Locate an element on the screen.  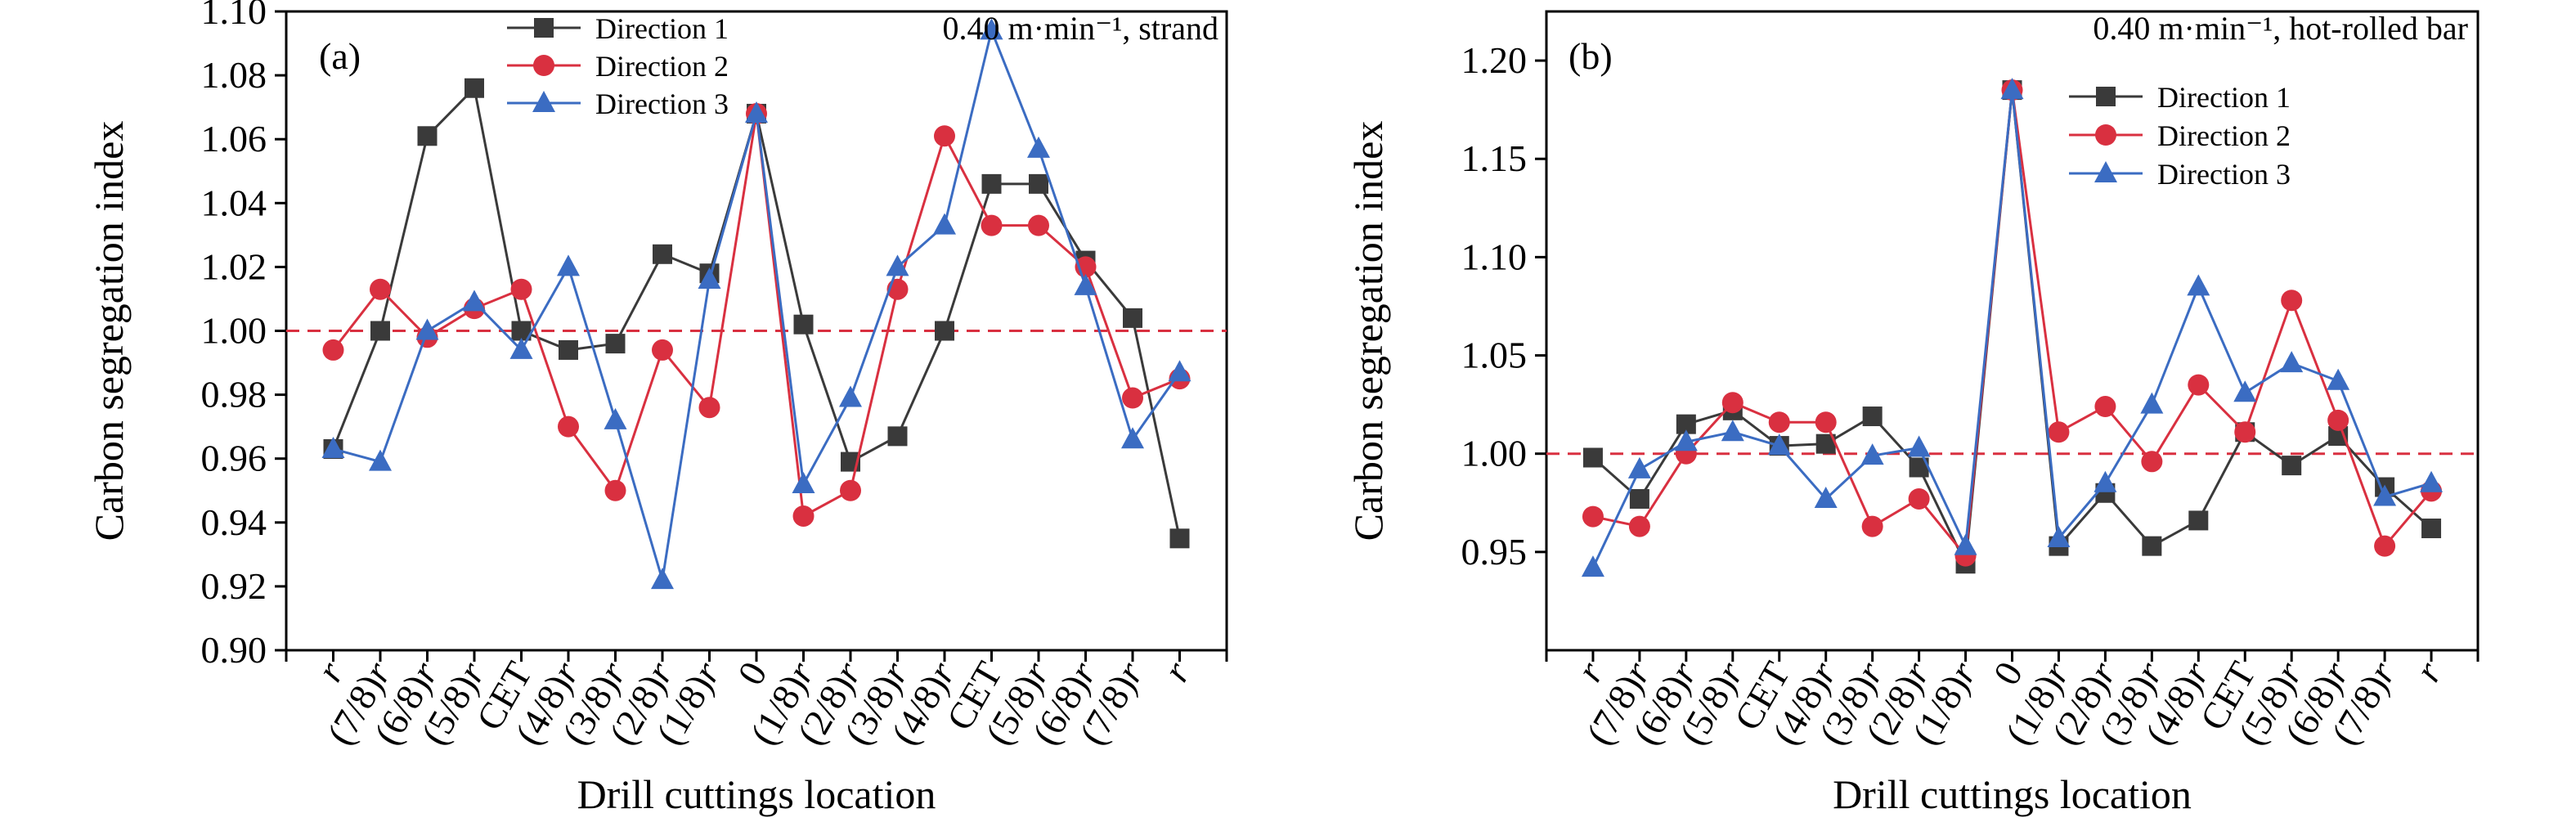
y-tick-label: 1.05 is located at coordinates (1494, 355).